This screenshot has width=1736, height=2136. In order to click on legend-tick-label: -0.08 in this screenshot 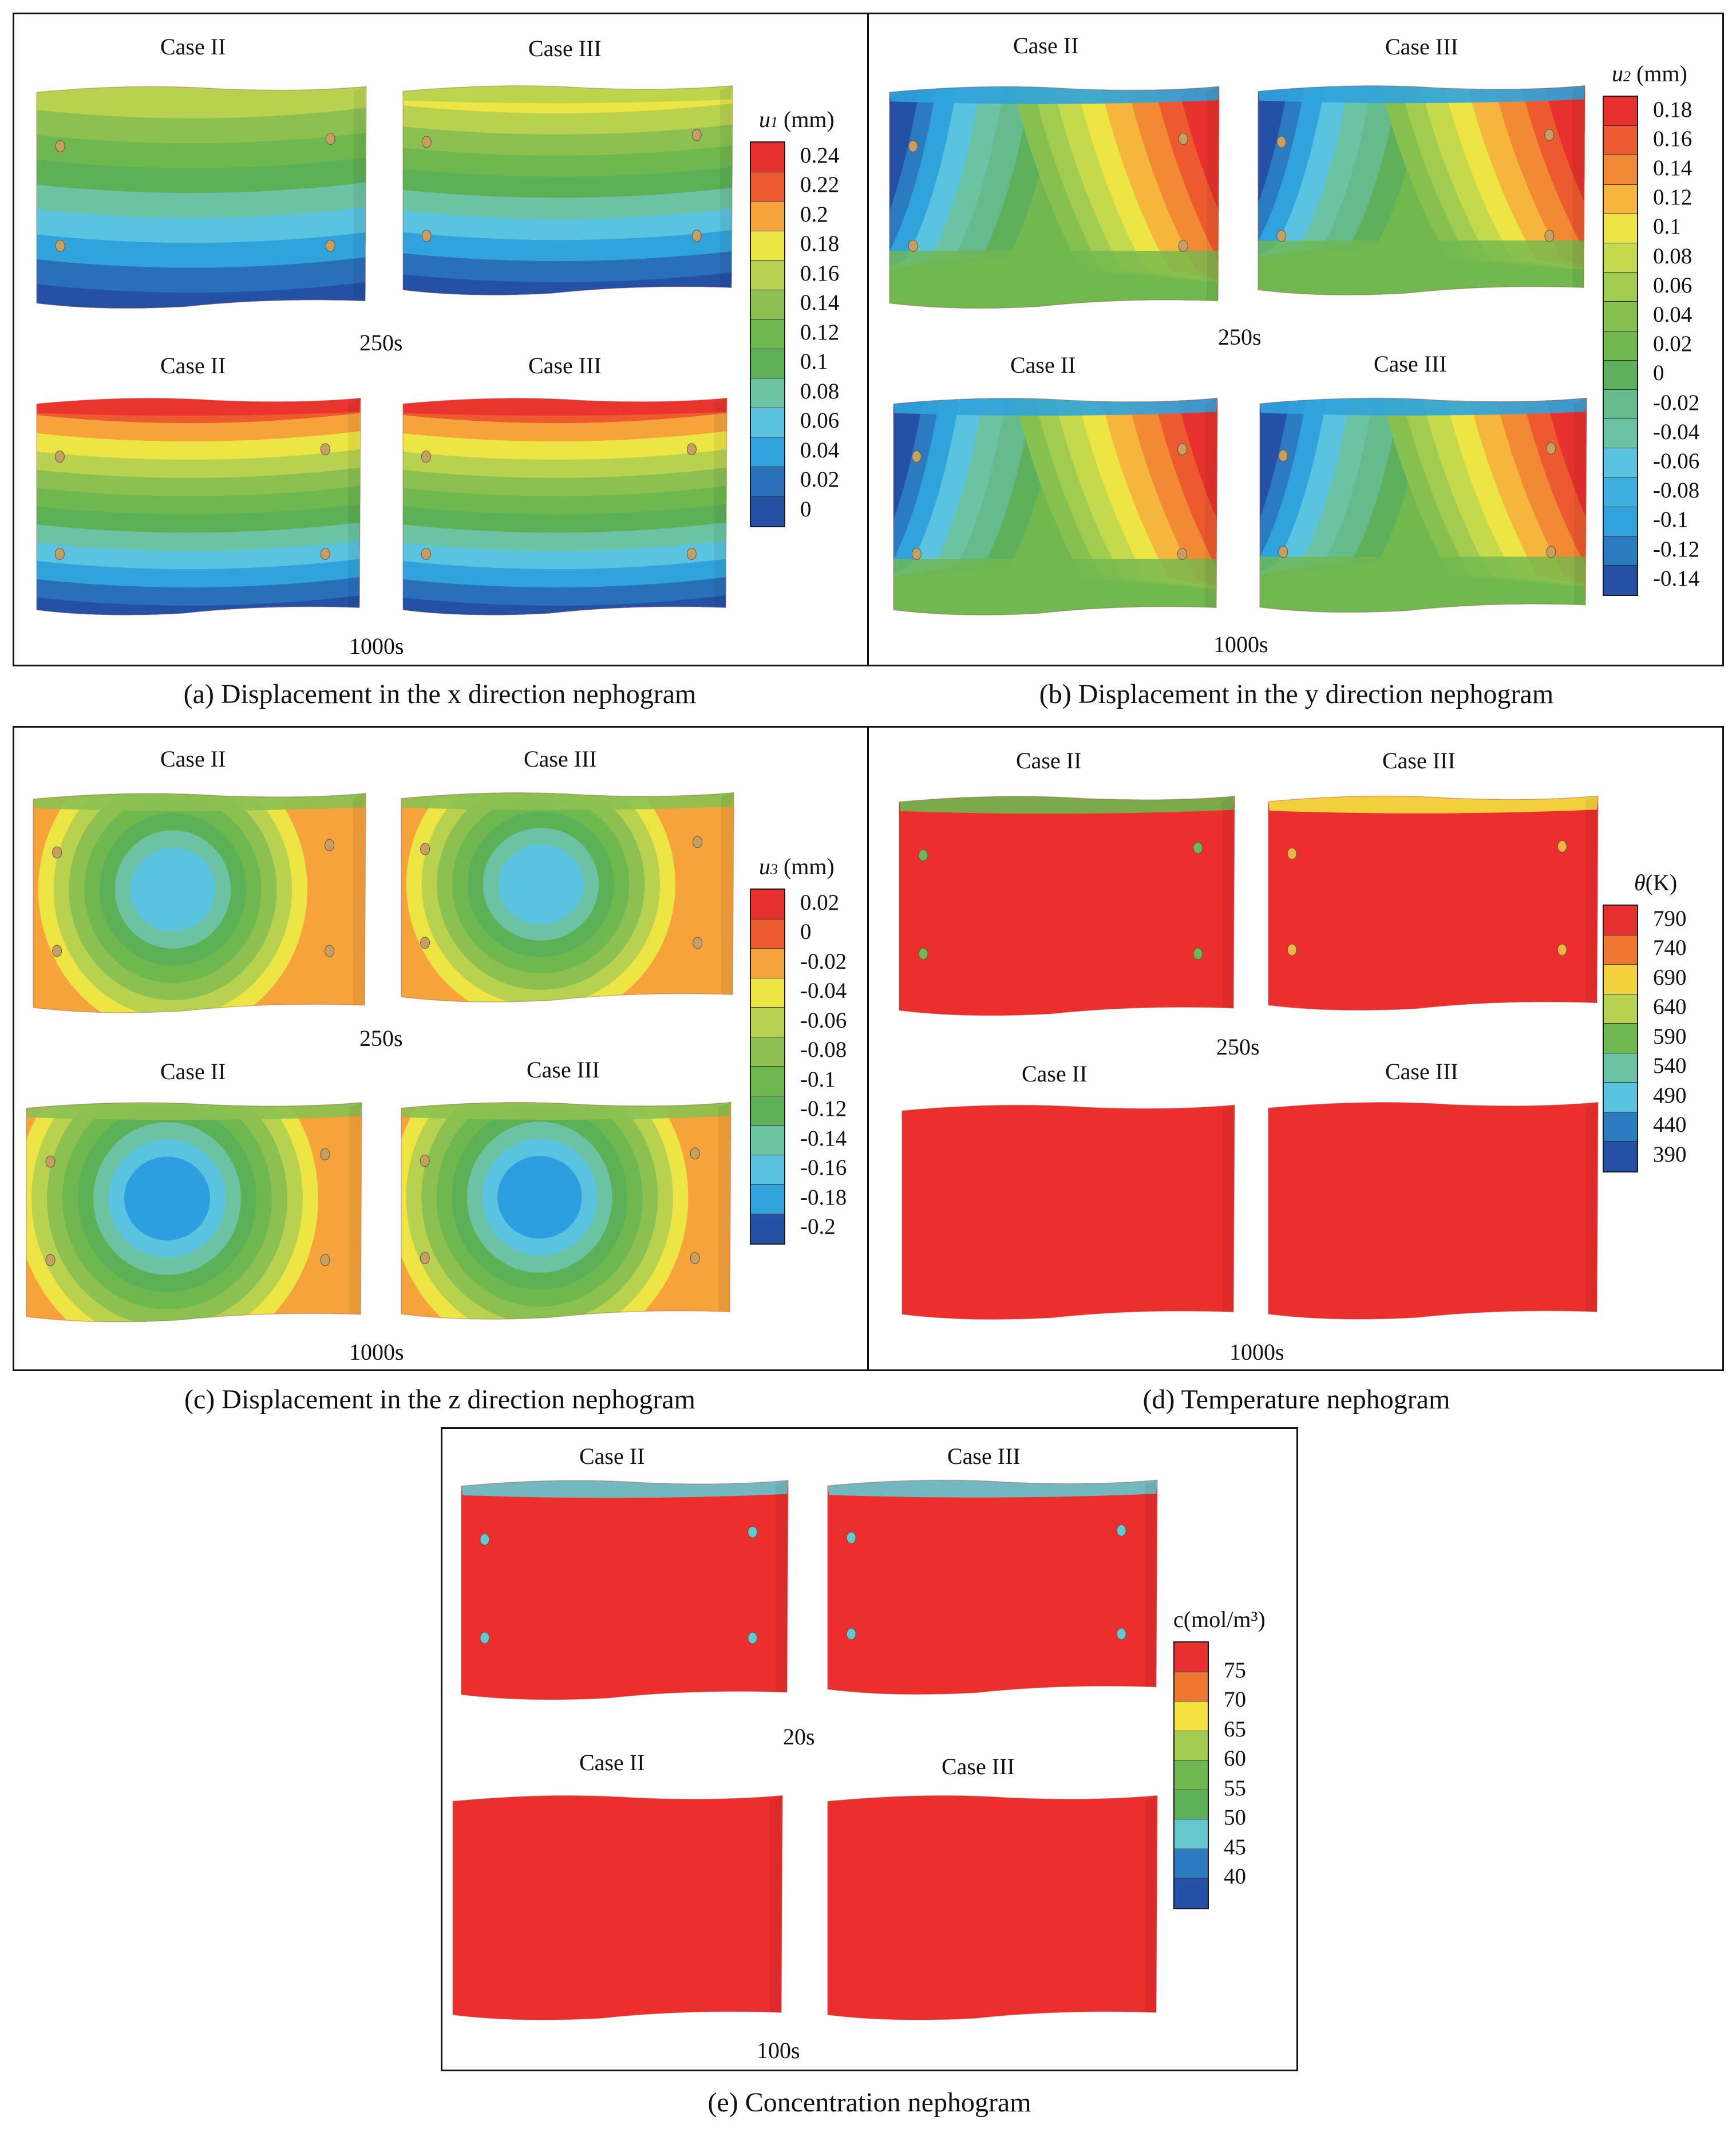, I will do `click(1676, 490)`.